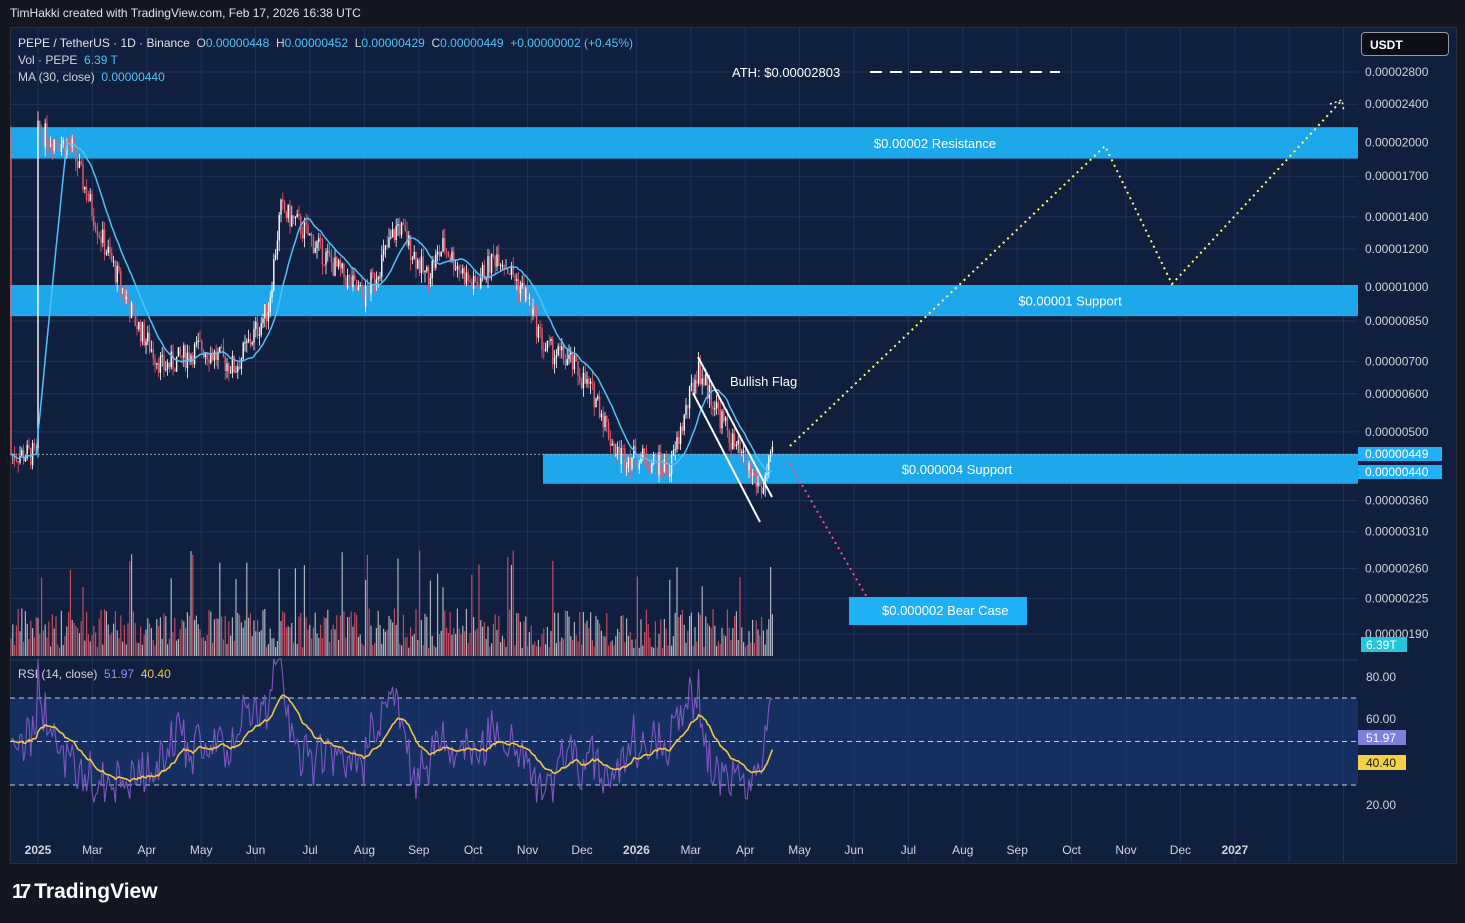  I want to click on ma-value: 0.00000440, so click(133, 77).